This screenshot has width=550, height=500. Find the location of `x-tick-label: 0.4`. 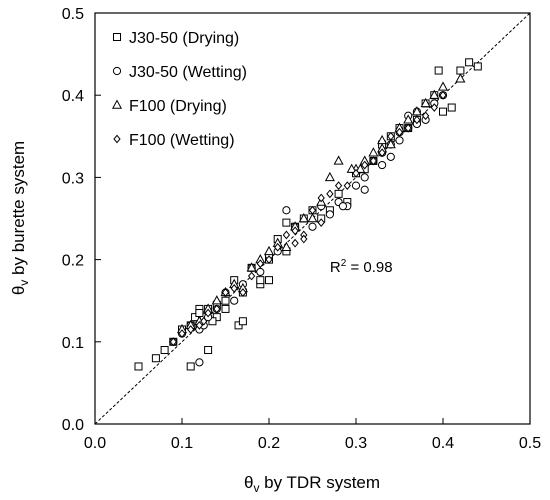

x-tick-label: 0.4 is located at coordinates (443, 443).